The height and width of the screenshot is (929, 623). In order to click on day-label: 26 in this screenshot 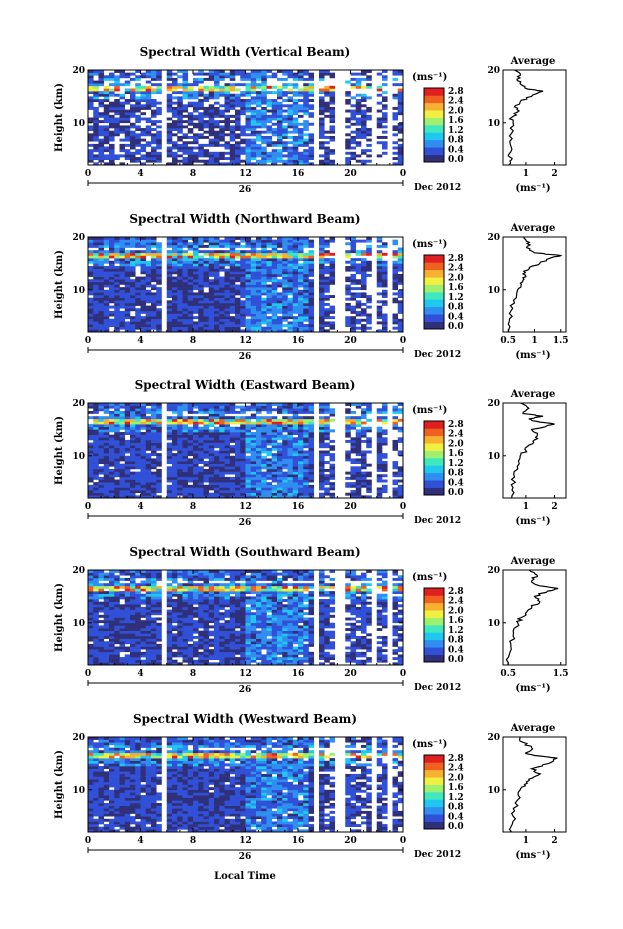, I will do `click(245, 190)`.